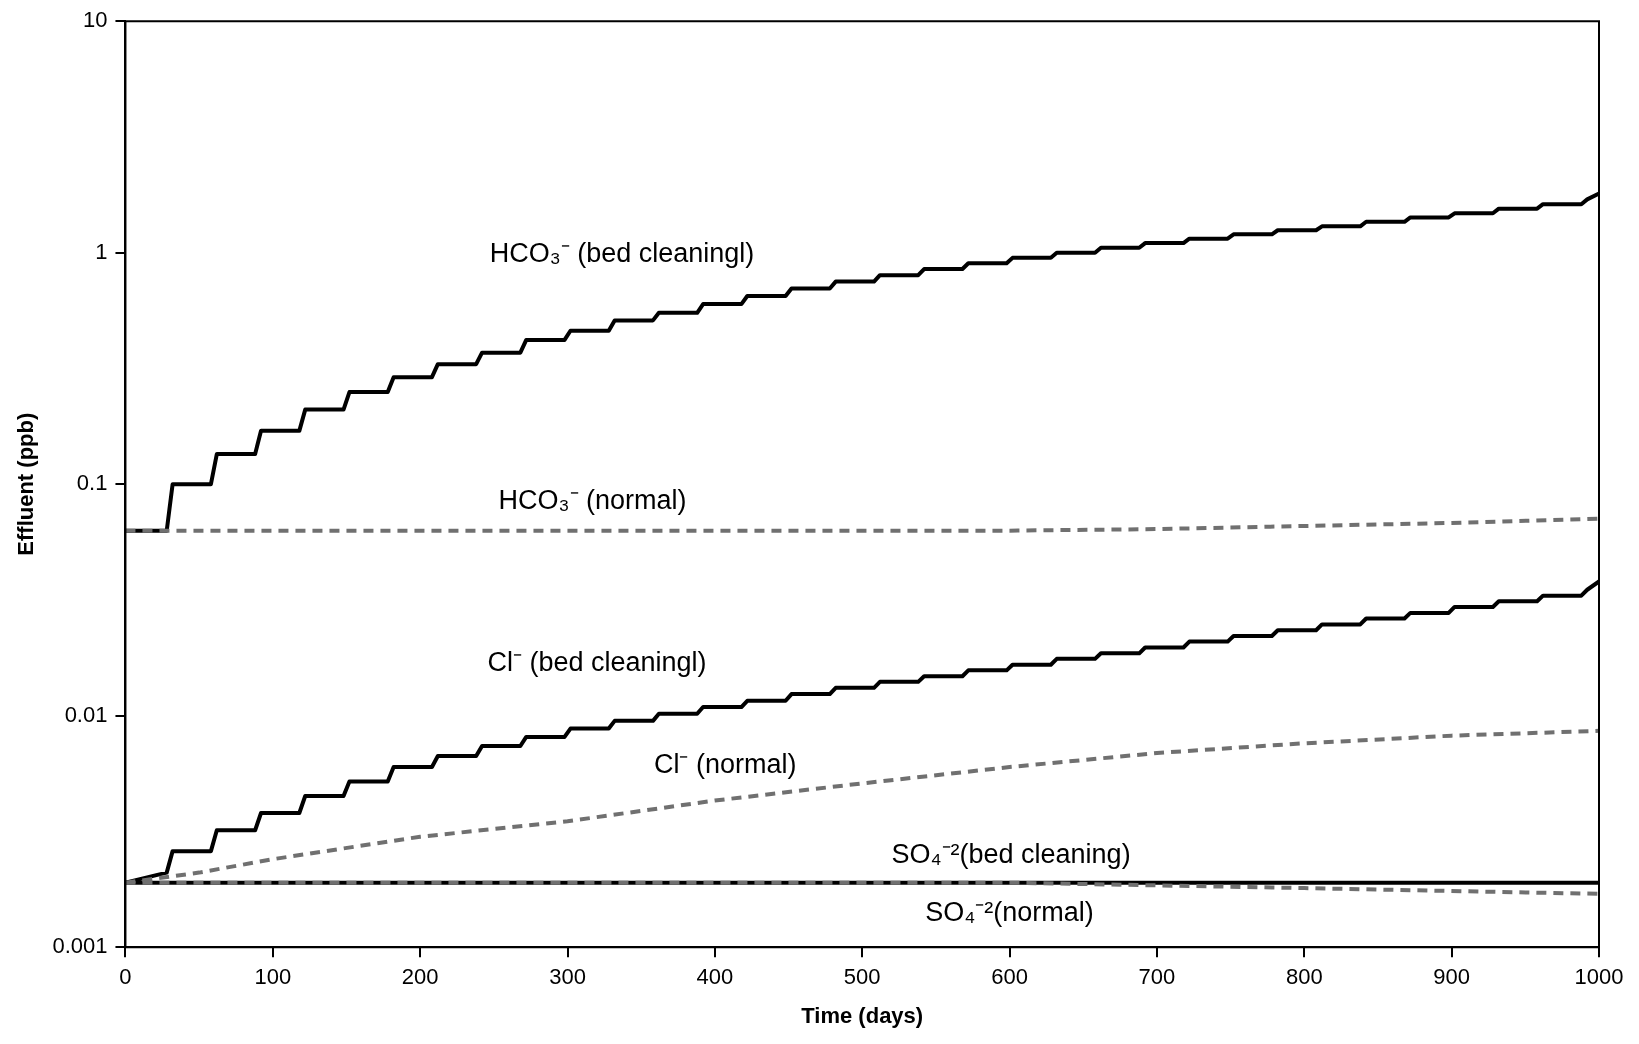  What do you see at coordinates (26, 484) in the screenshot?
I see `y-axis-title: Effluent (ppb)` at bounding box center [26, 484].